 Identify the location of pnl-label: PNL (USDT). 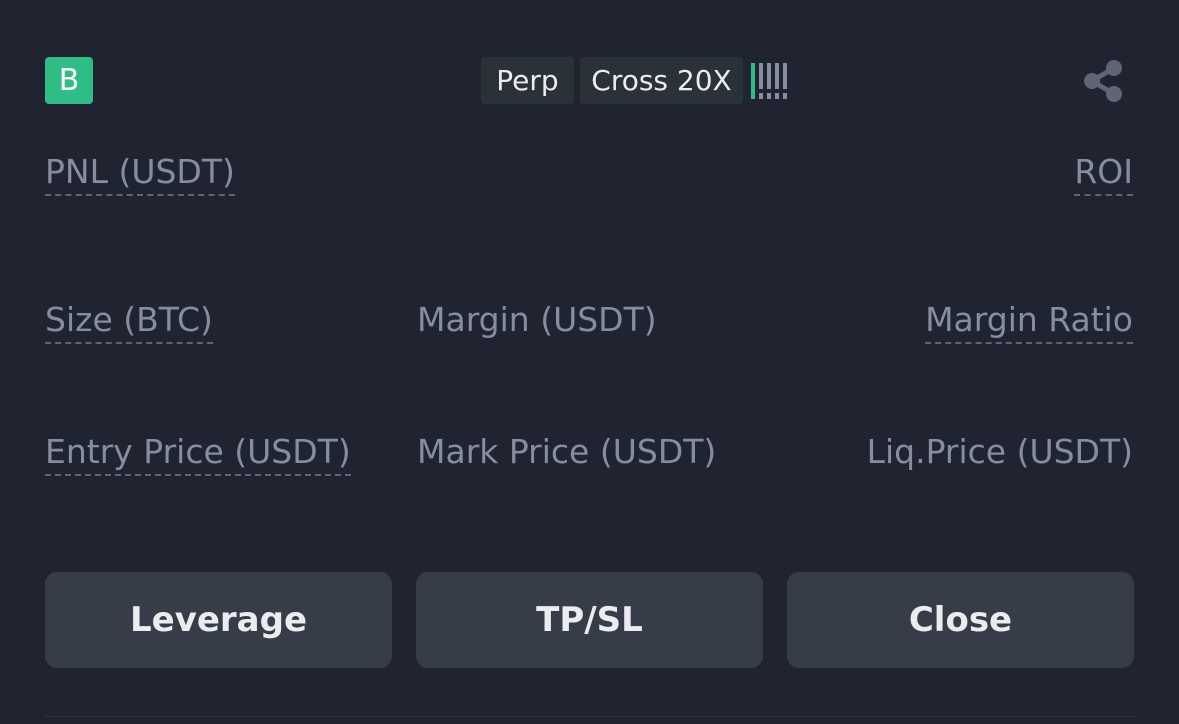
(140, 174).